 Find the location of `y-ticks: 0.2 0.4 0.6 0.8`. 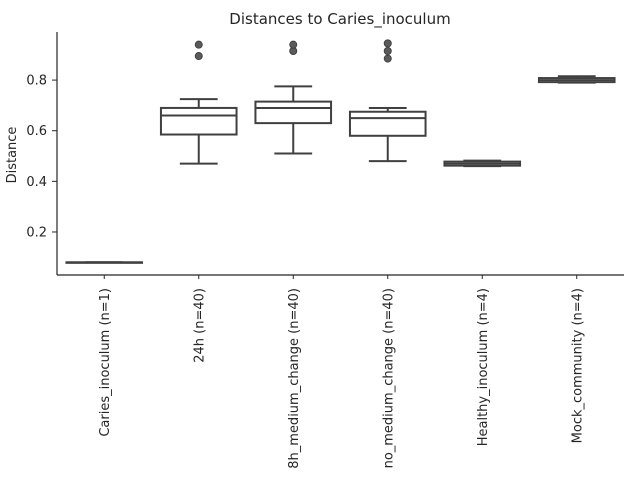

y-ticks: 0.2 0.4 0.6 0.8 is located at coordinates (41, 157).